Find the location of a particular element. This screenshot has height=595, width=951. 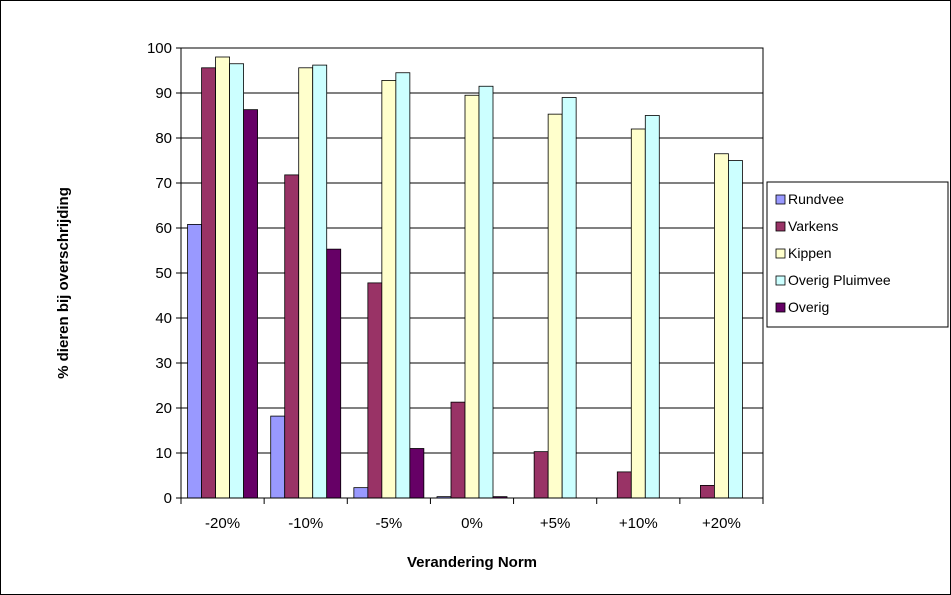

legend-box is located at coordinates (857, 254).